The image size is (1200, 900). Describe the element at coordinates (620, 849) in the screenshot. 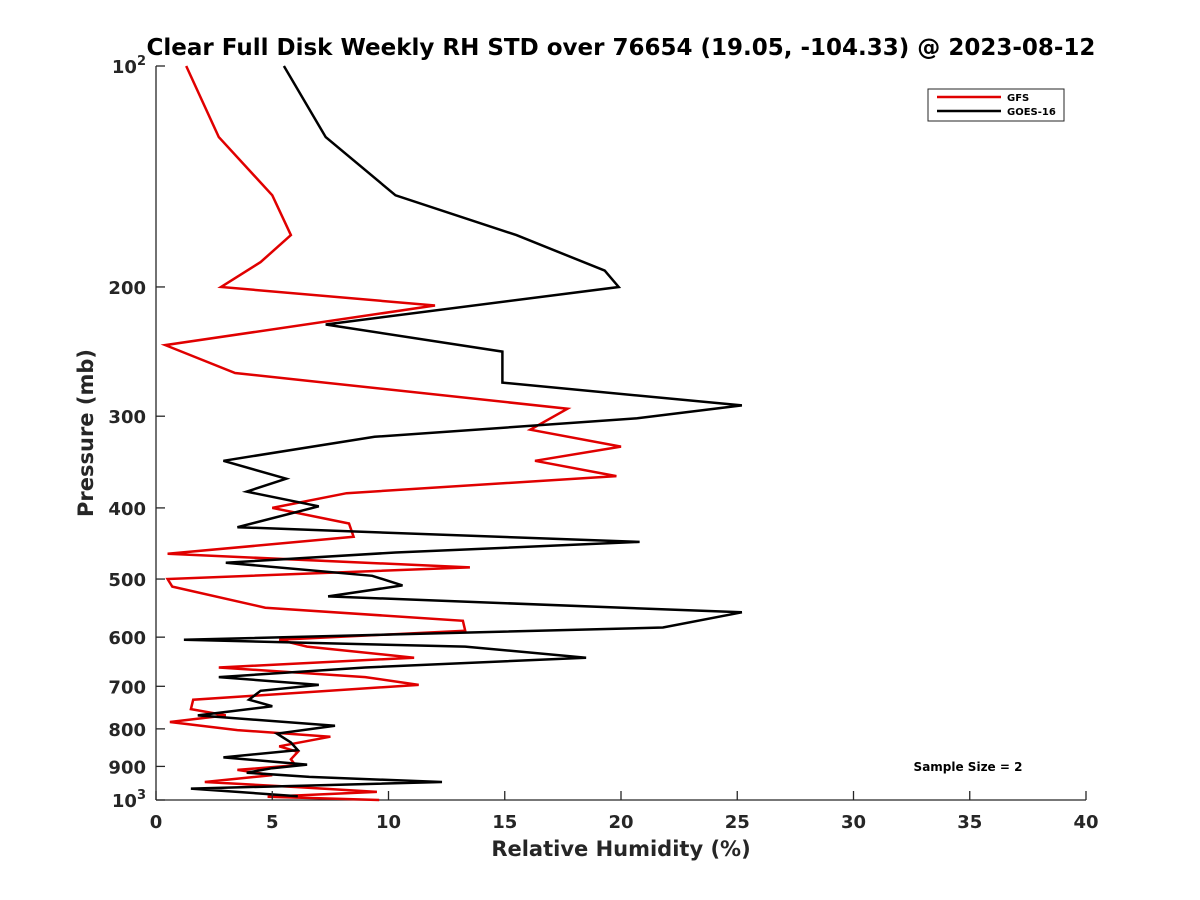

I see `x-axis-label: Relative Humidity (%)` at that location.